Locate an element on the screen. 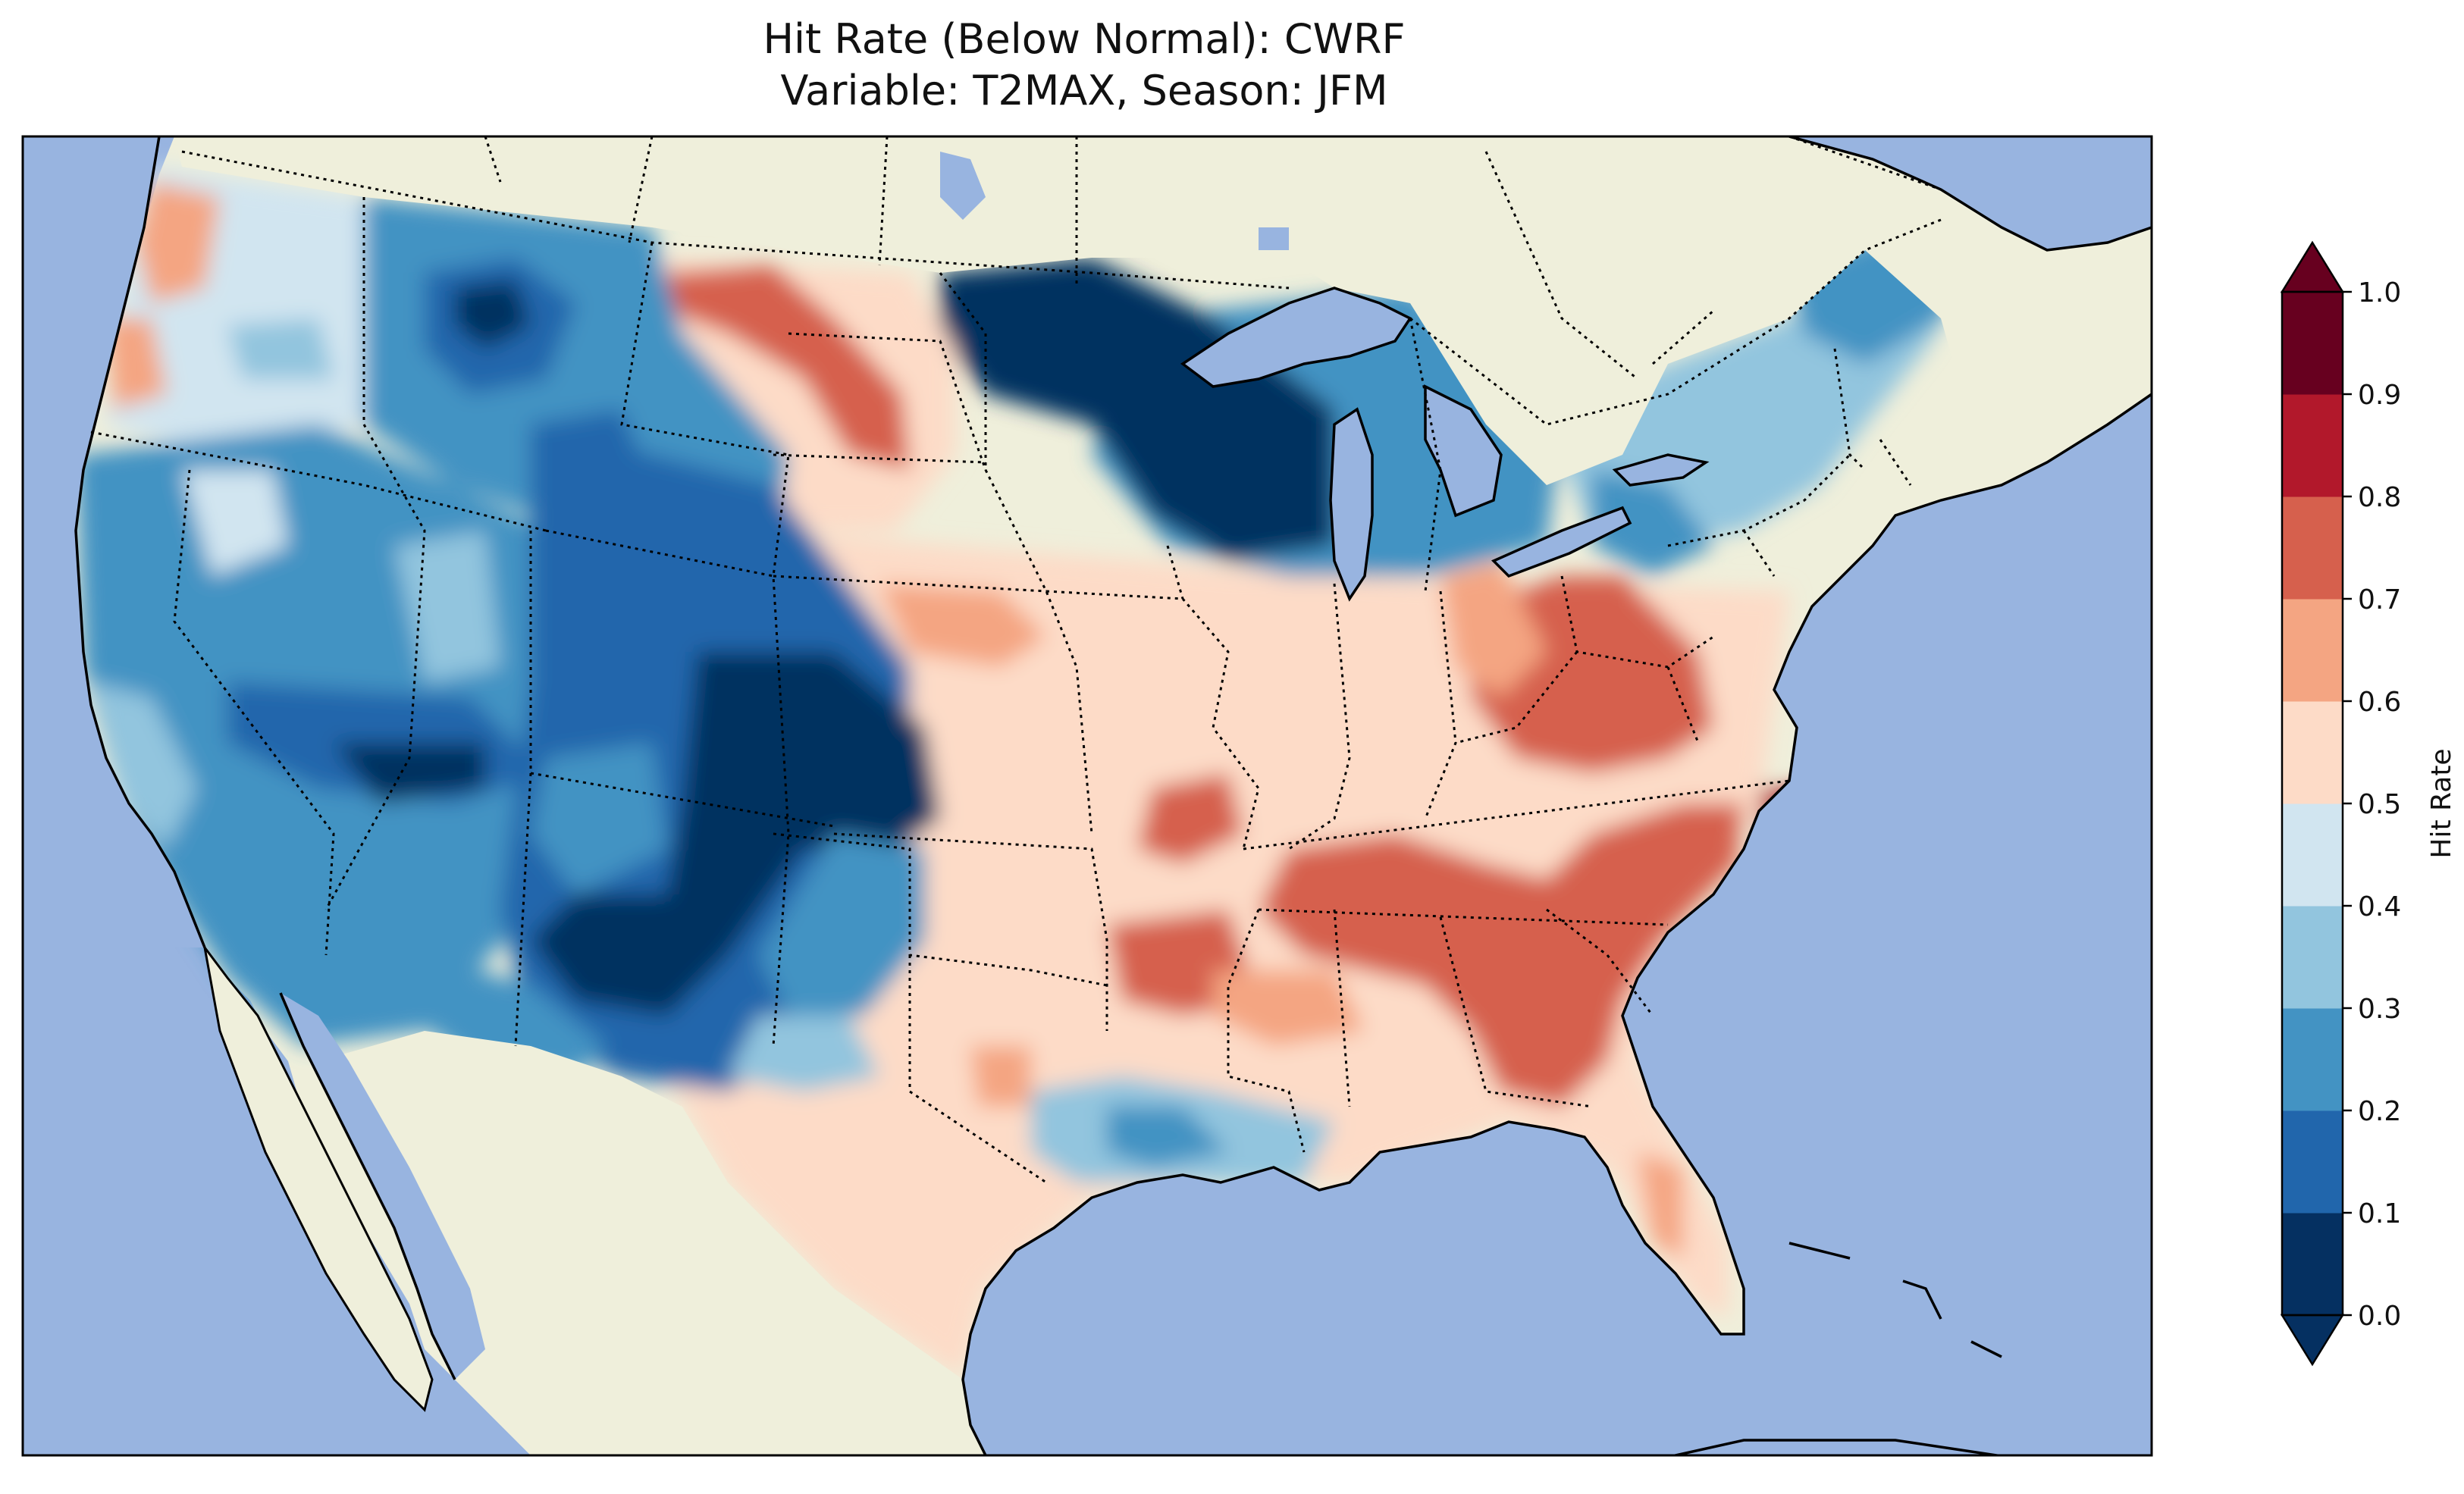 Image resolution: width=2464 pixels, height=1494 pixels. colorbar-tick-label: 1.0 is located at coordinates (2380, 293).